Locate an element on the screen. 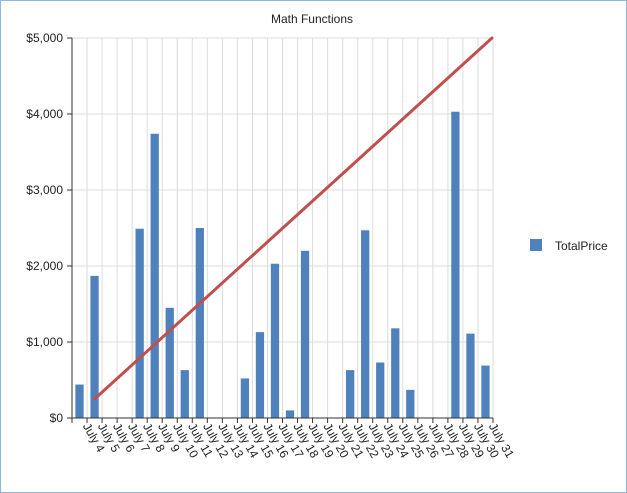 This screenshot has height=493, width=627. y-tick-label: $0 is located at coordinates (57, 418).